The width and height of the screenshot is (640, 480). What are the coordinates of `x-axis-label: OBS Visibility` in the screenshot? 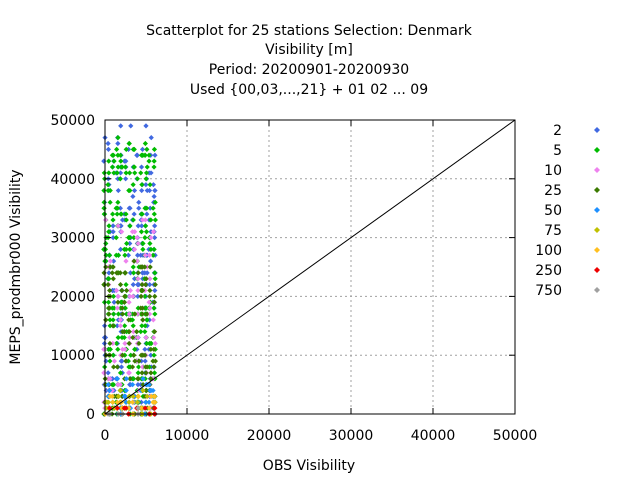 It's located at (309, 466).